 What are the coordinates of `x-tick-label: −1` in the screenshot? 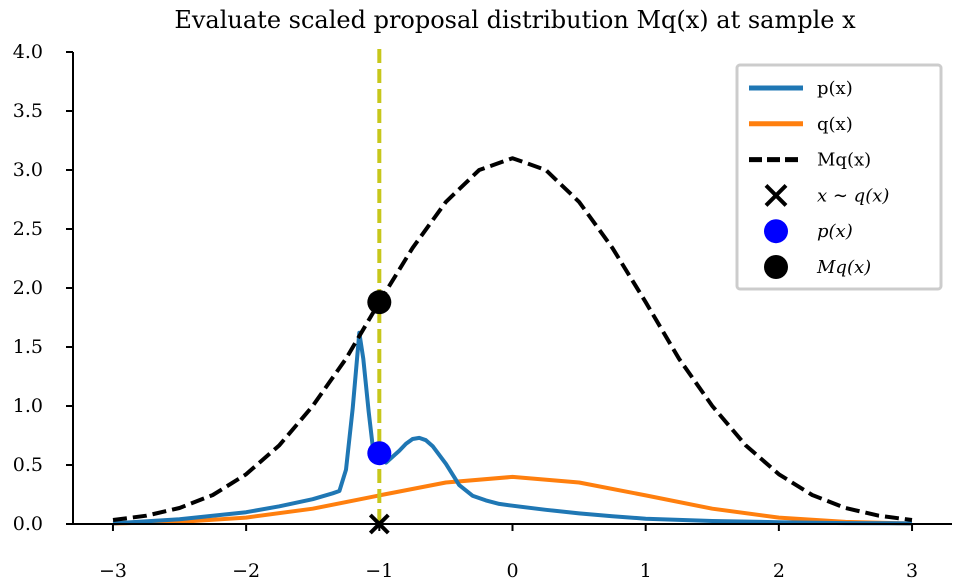 It's located at (379, 571).